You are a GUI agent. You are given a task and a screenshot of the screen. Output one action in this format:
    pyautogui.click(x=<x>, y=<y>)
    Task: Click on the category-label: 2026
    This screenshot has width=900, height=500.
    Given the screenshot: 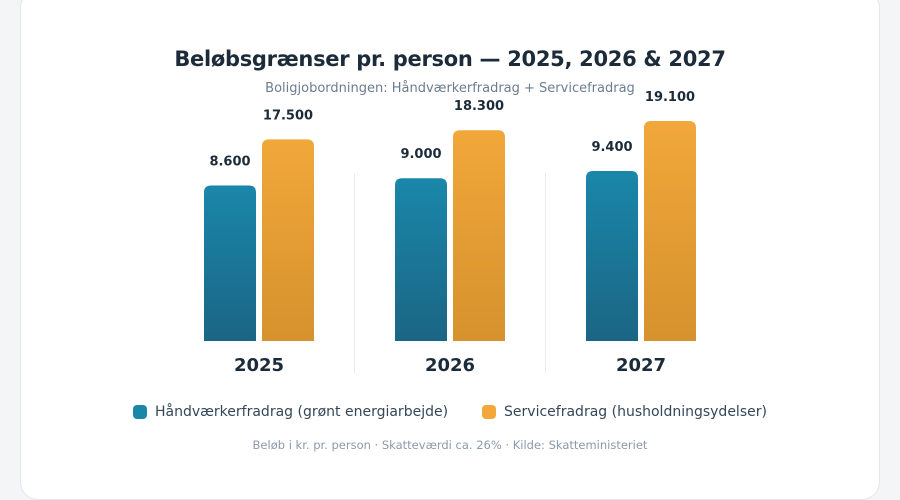 What is the action you would take?
    pyautogui.click(x=450, y=365)
    